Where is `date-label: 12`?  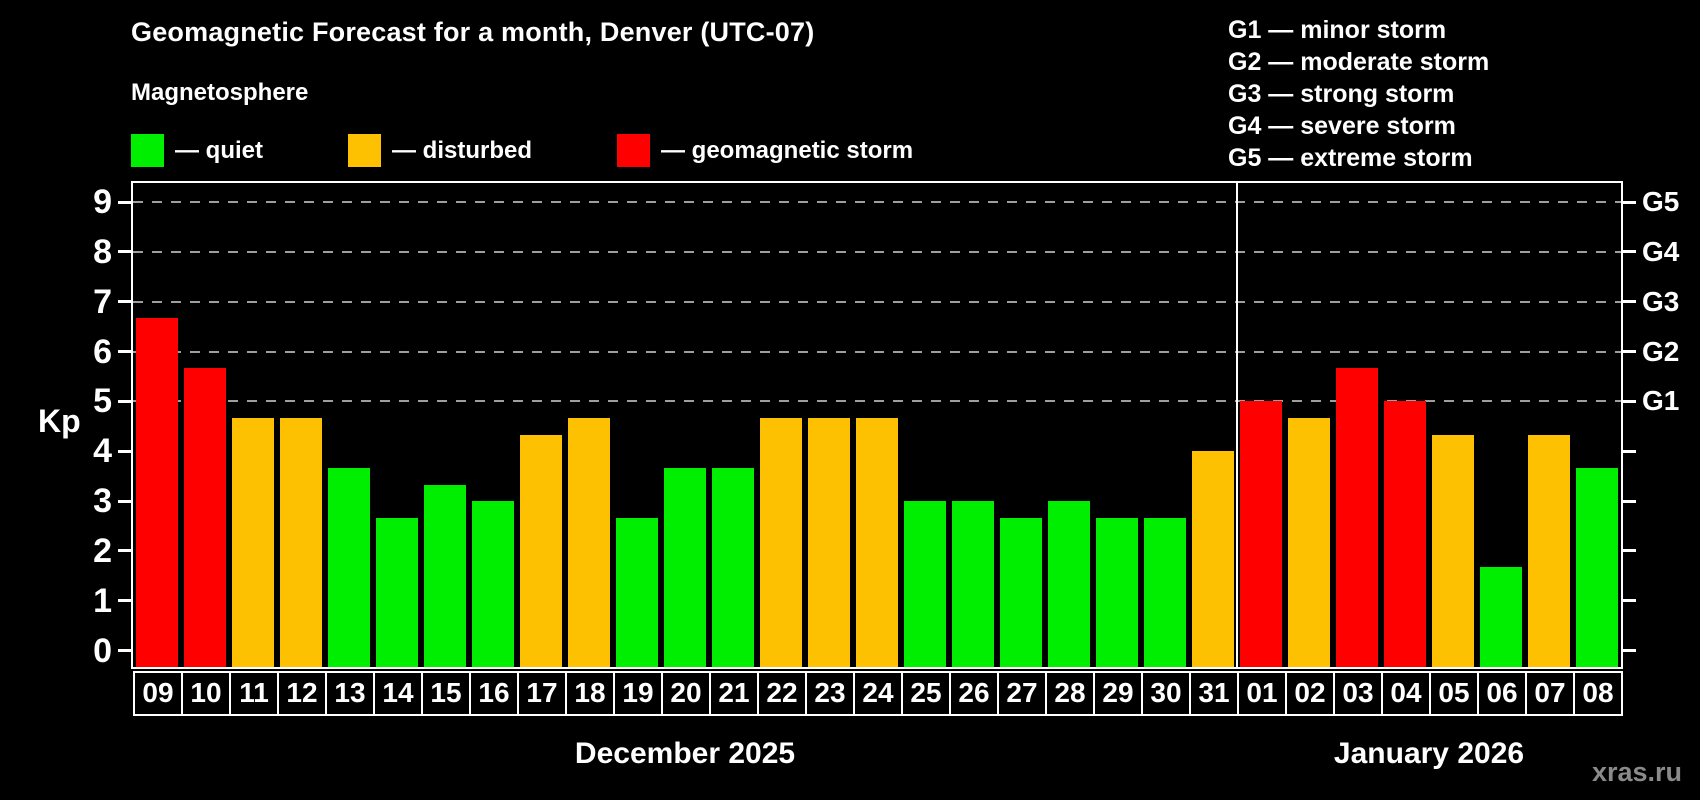 date-label: 12 is located at coordinates (302, 693).